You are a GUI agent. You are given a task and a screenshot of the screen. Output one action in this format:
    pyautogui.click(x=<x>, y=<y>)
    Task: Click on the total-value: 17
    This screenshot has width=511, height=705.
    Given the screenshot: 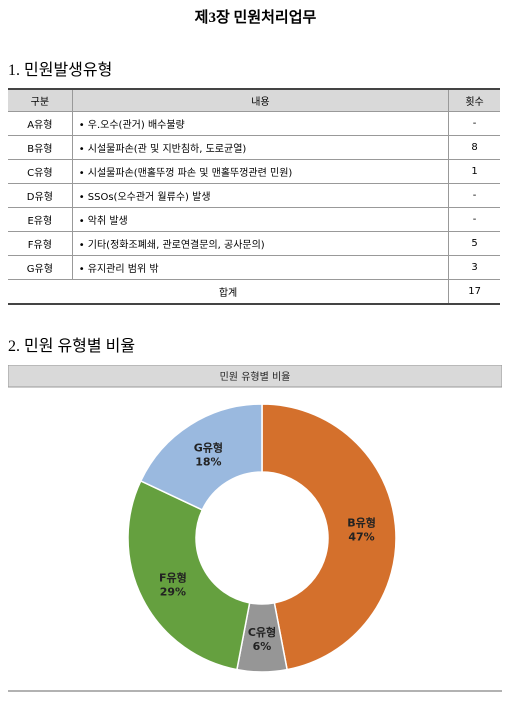 What is the action you would take?
    pyautogui.click(x=474, y=292)
    